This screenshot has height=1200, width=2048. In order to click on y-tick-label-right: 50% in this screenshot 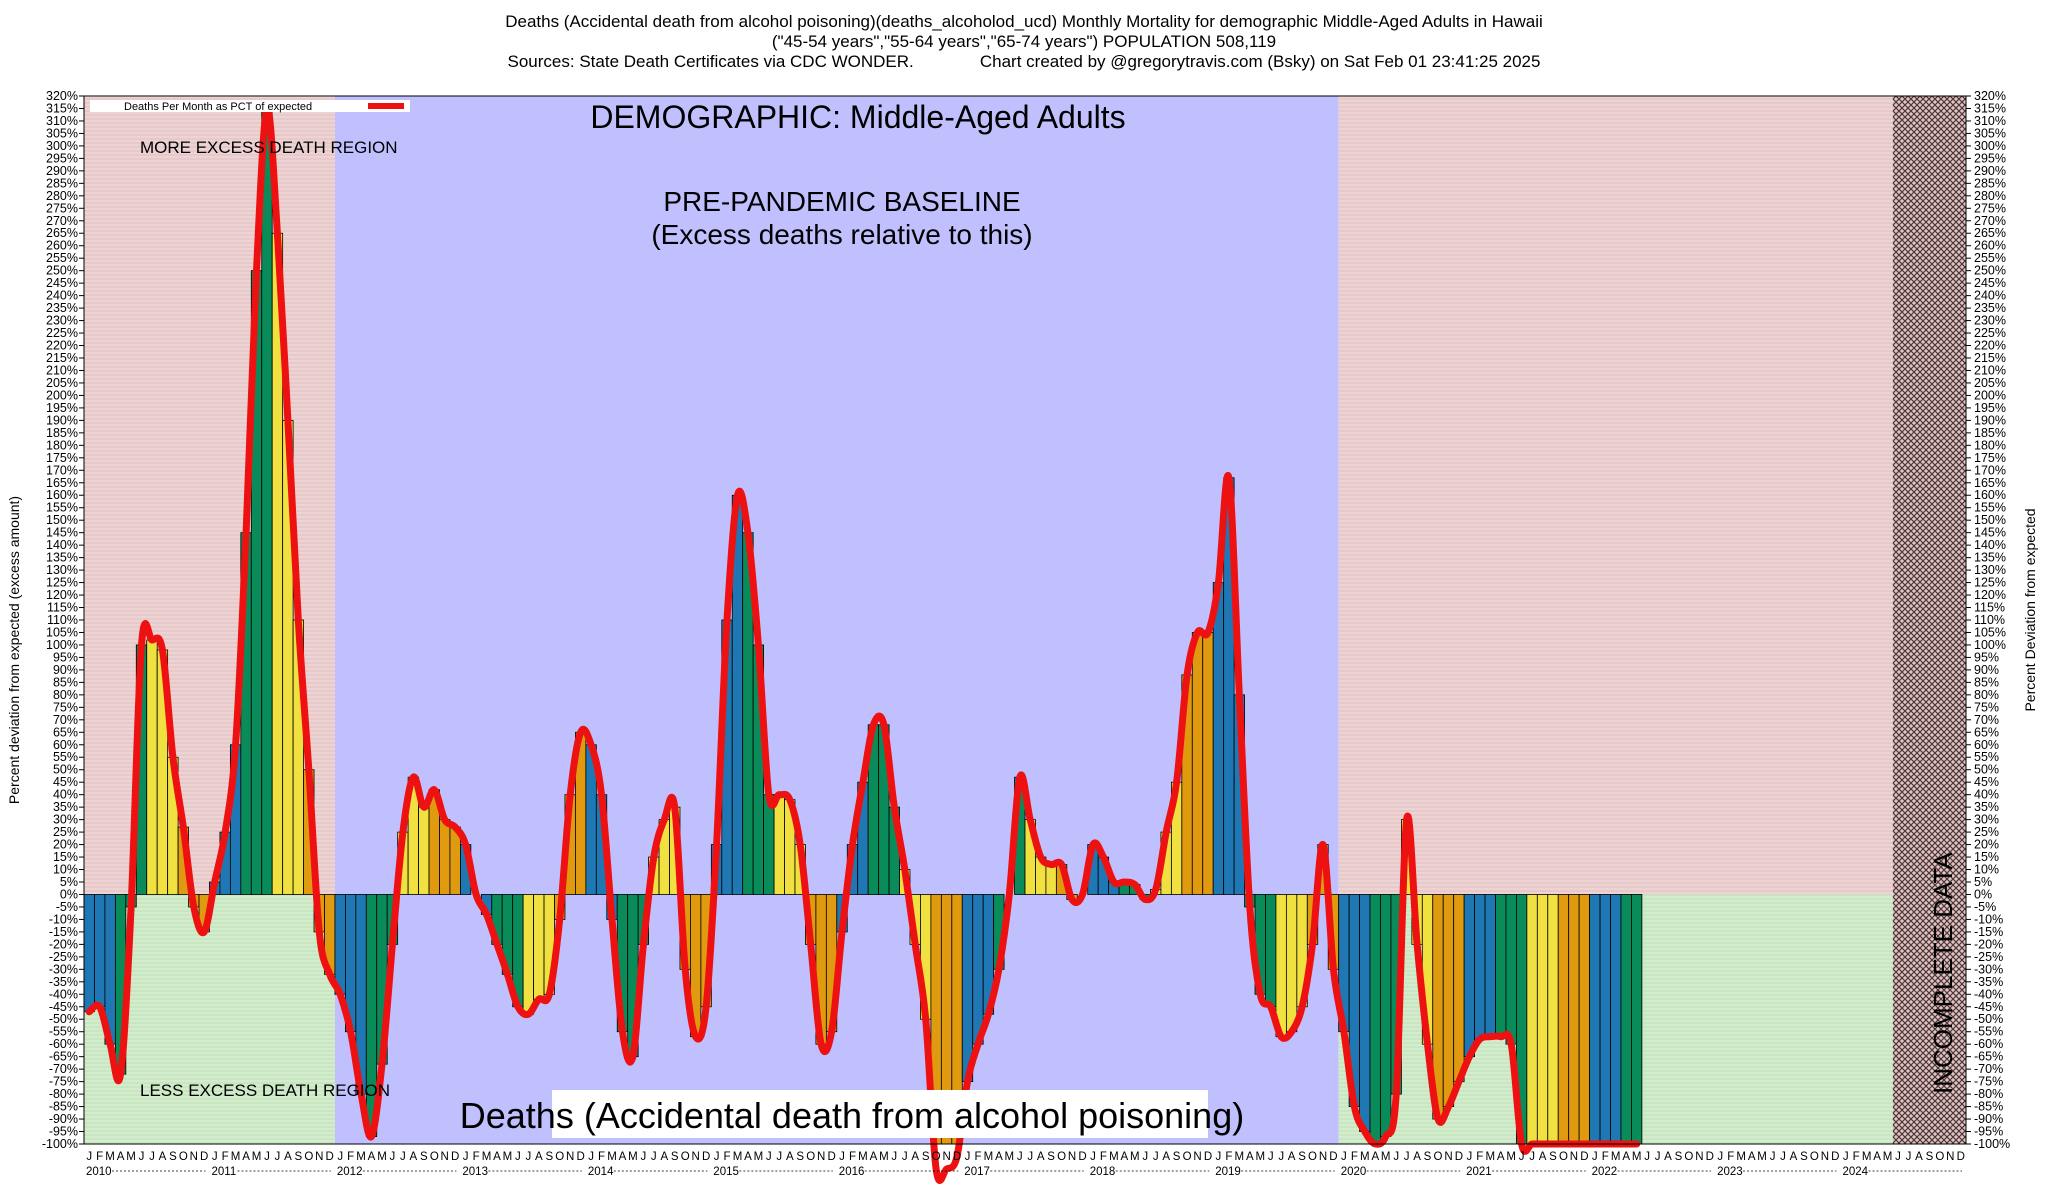, I will do `click(1986, 770)`.